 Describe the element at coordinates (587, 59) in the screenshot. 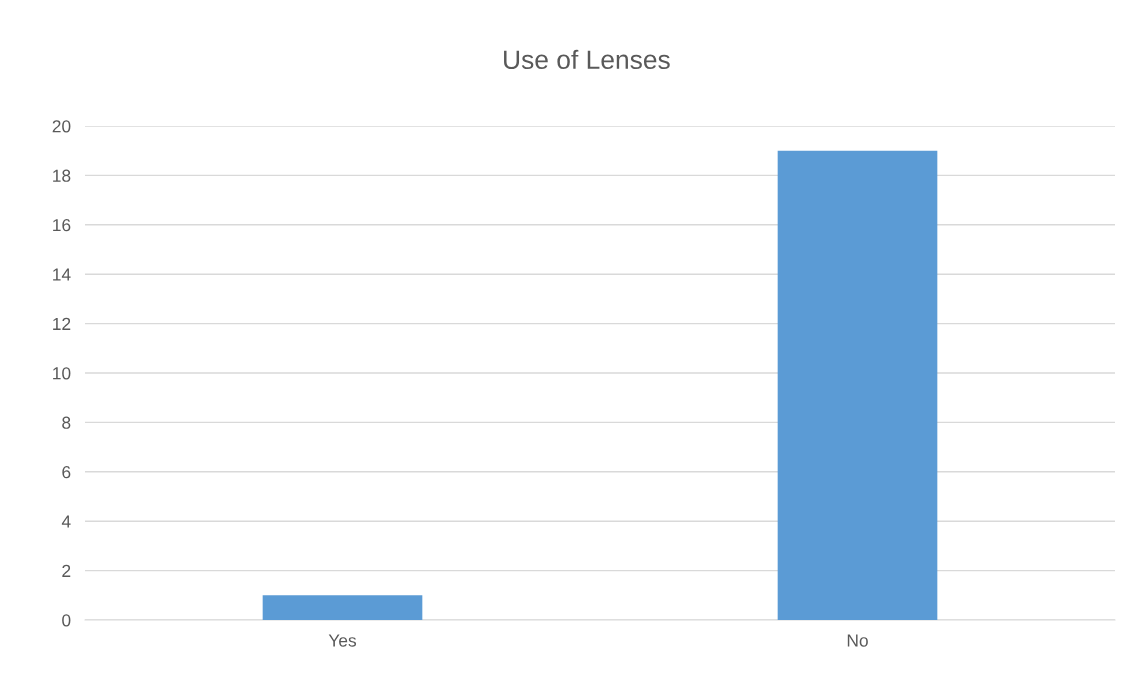

I see `chart-title: Use of Lenses` at that location.